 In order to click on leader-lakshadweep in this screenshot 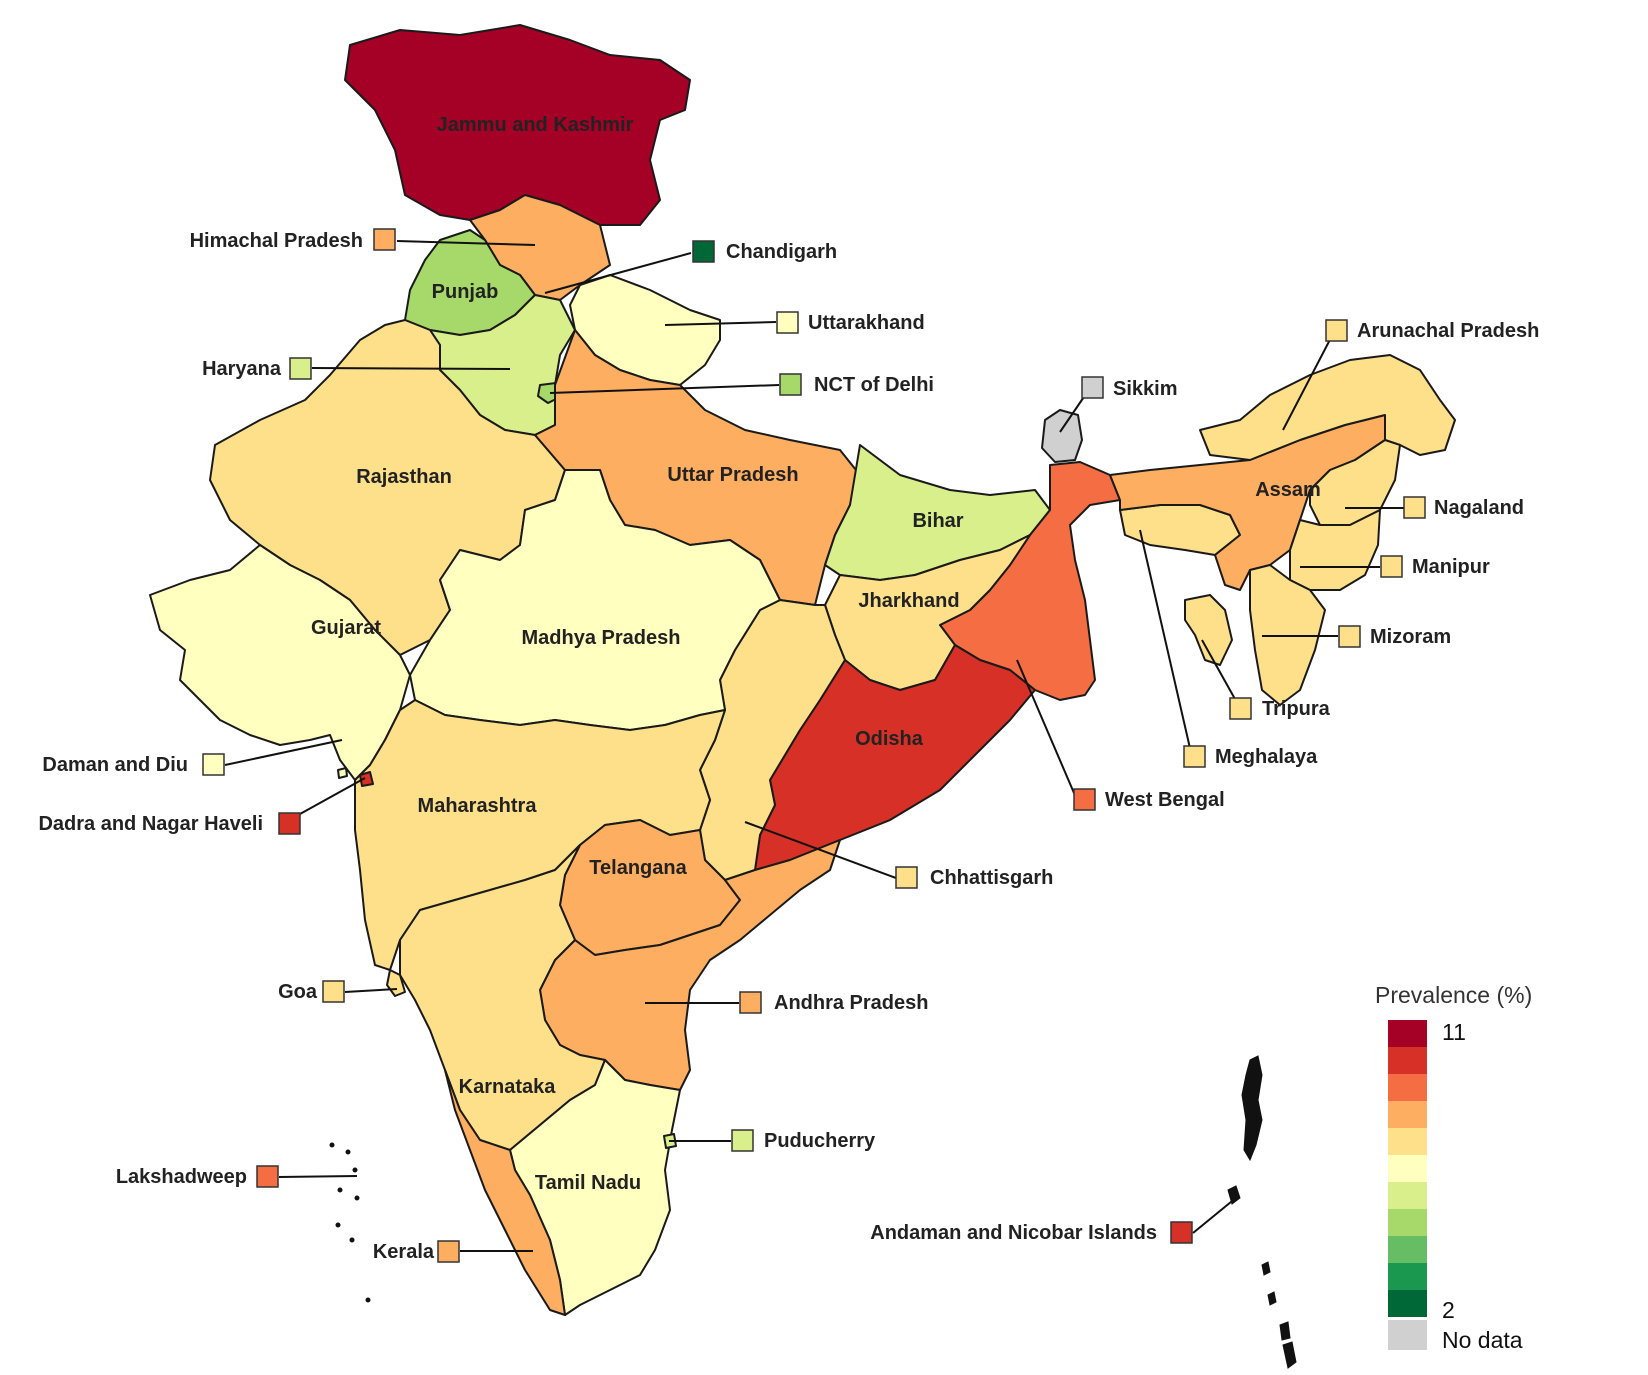, I will do `click(318, 1176)`.